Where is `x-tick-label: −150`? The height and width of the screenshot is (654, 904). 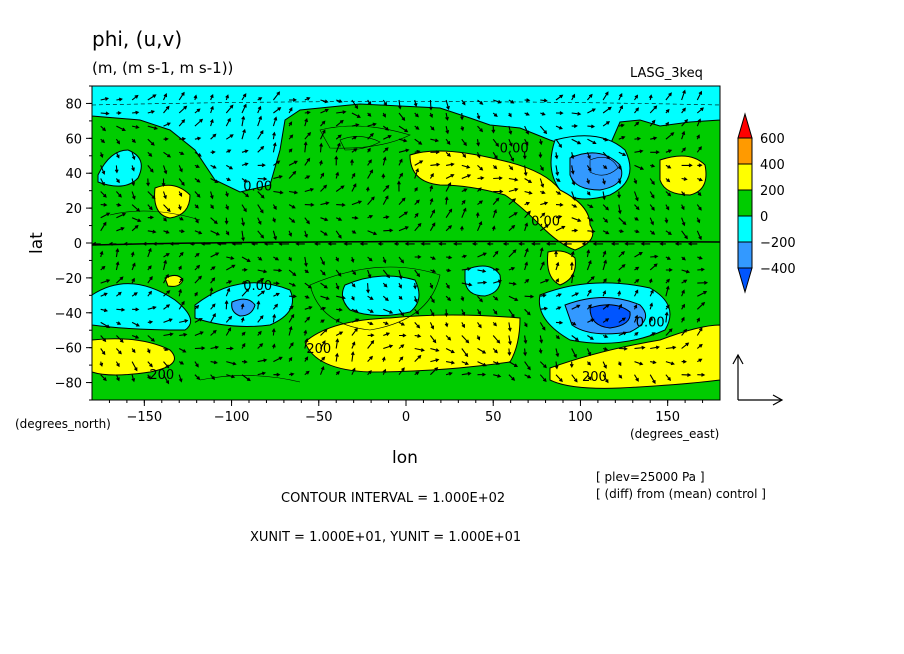
x-tick-label: −150 is located at coordinates (144, 417).